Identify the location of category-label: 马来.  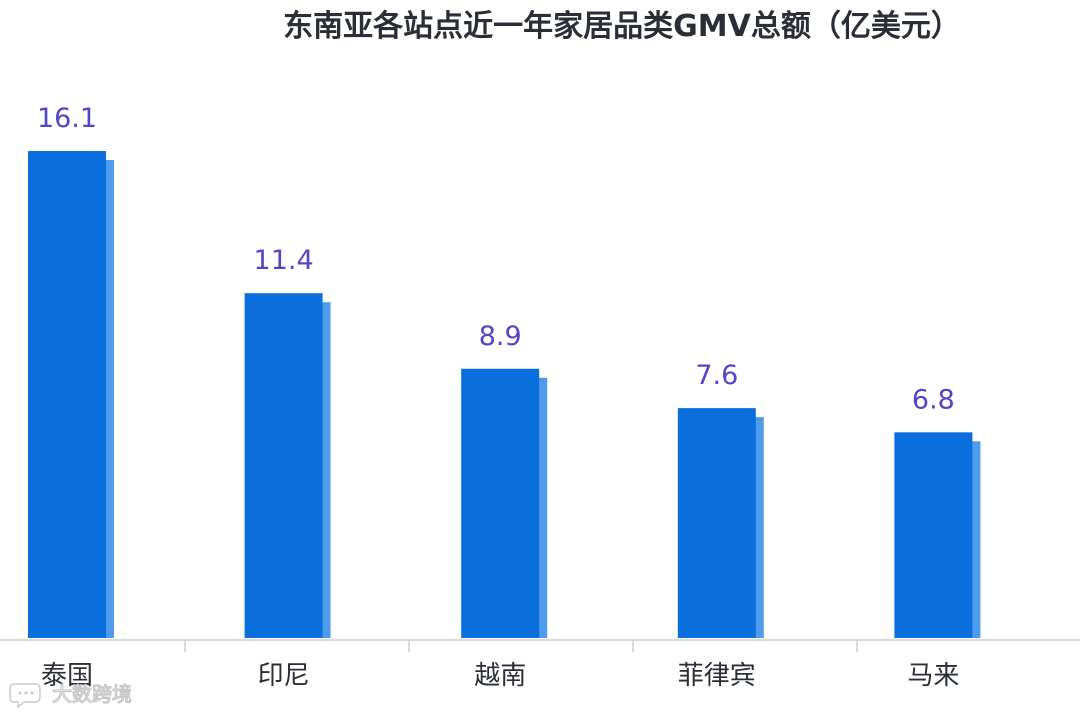
(933, 676).